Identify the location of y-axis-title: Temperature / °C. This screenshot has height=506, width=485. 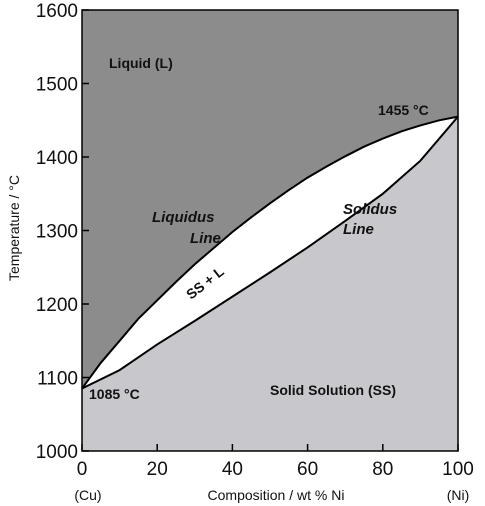
(14, 228).